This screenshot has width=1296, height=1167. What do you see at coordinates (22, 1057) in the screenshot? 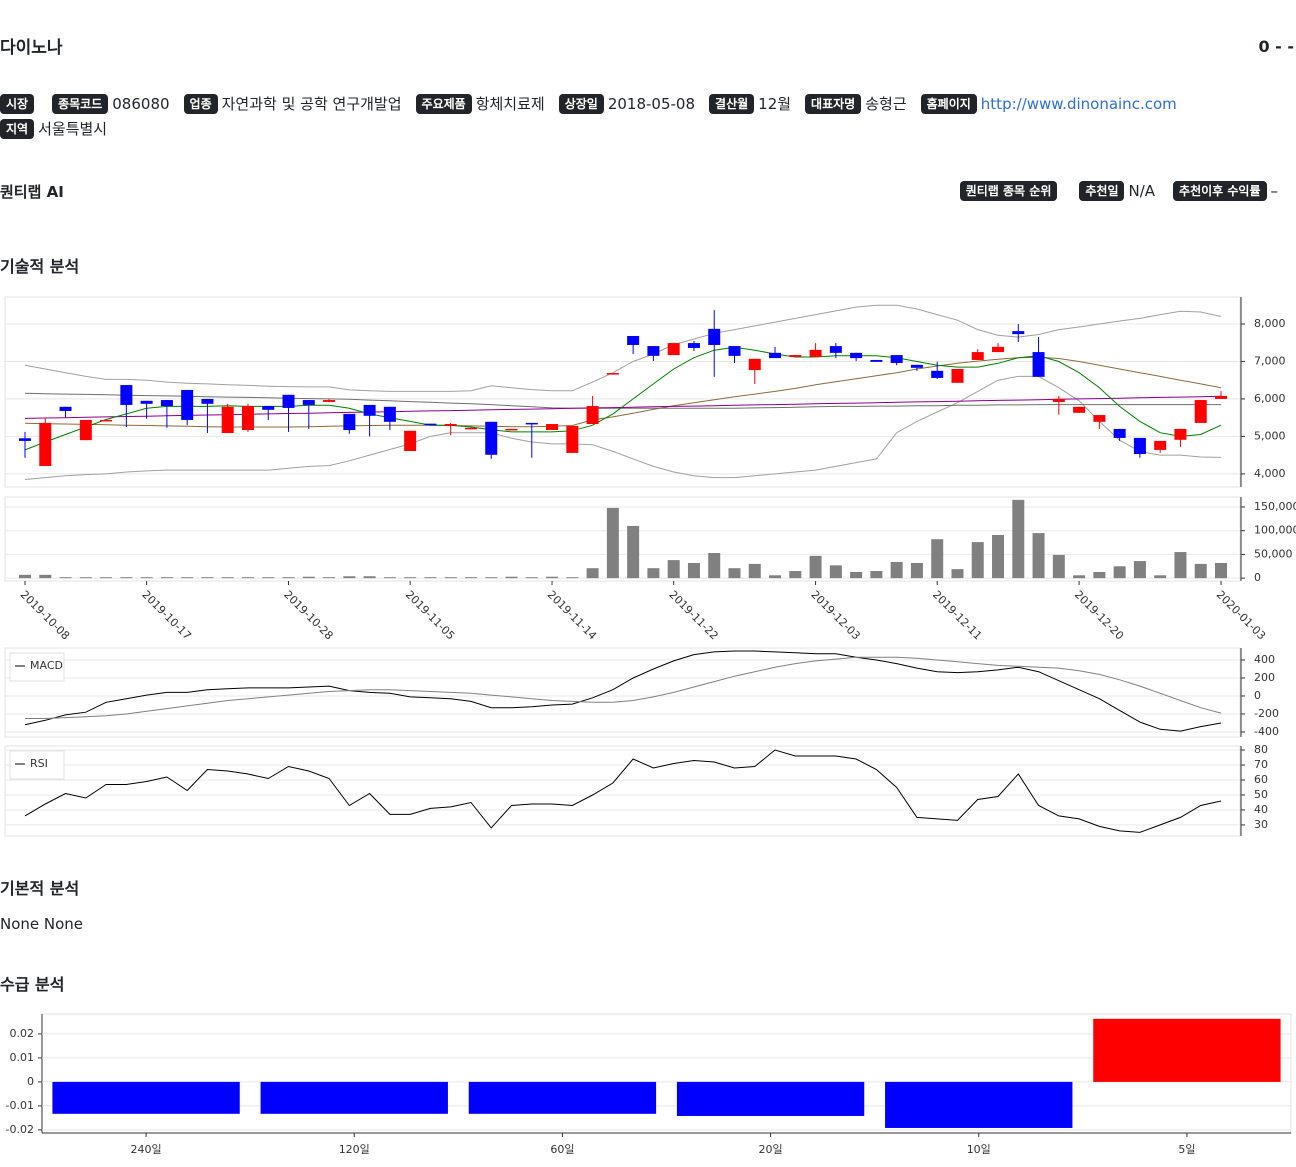
I see `y-tick-label: 0.01` at bounding box center [22, 1057].